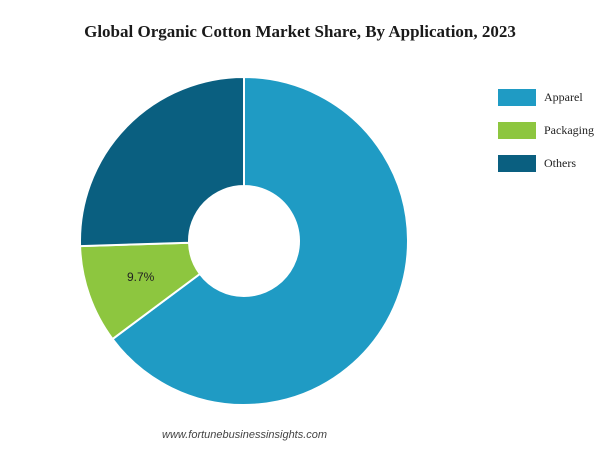  Describe the element at coordinates (517, 163) in the screenshot. I see `legend-swatch-others` at that location.